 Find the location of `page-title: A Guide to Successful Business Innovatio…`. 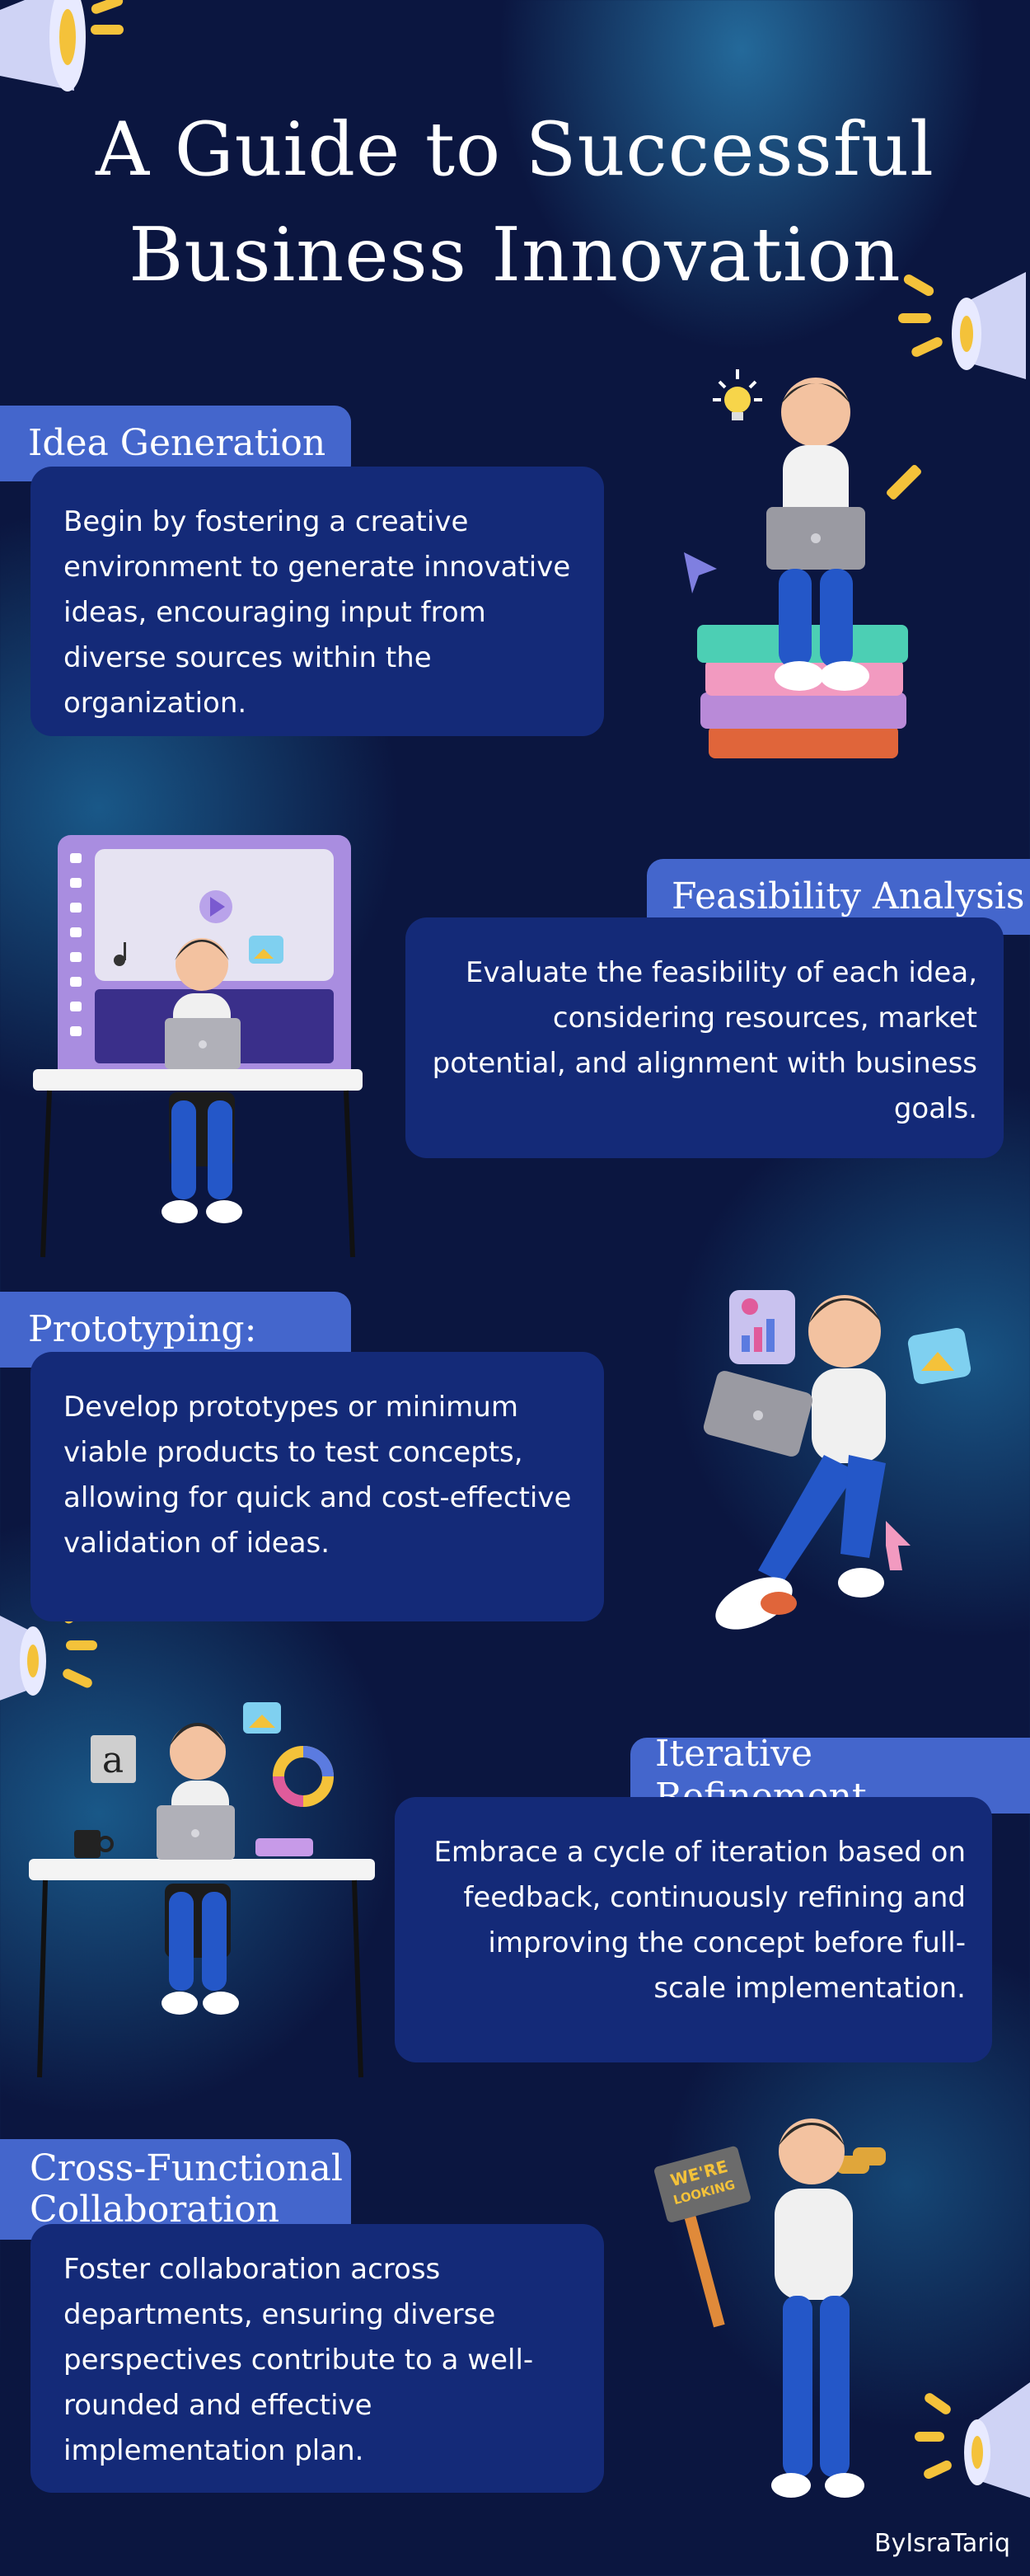

page-title: A Guide to Successful Business Innovatio… is located at coordinates (515, 202).